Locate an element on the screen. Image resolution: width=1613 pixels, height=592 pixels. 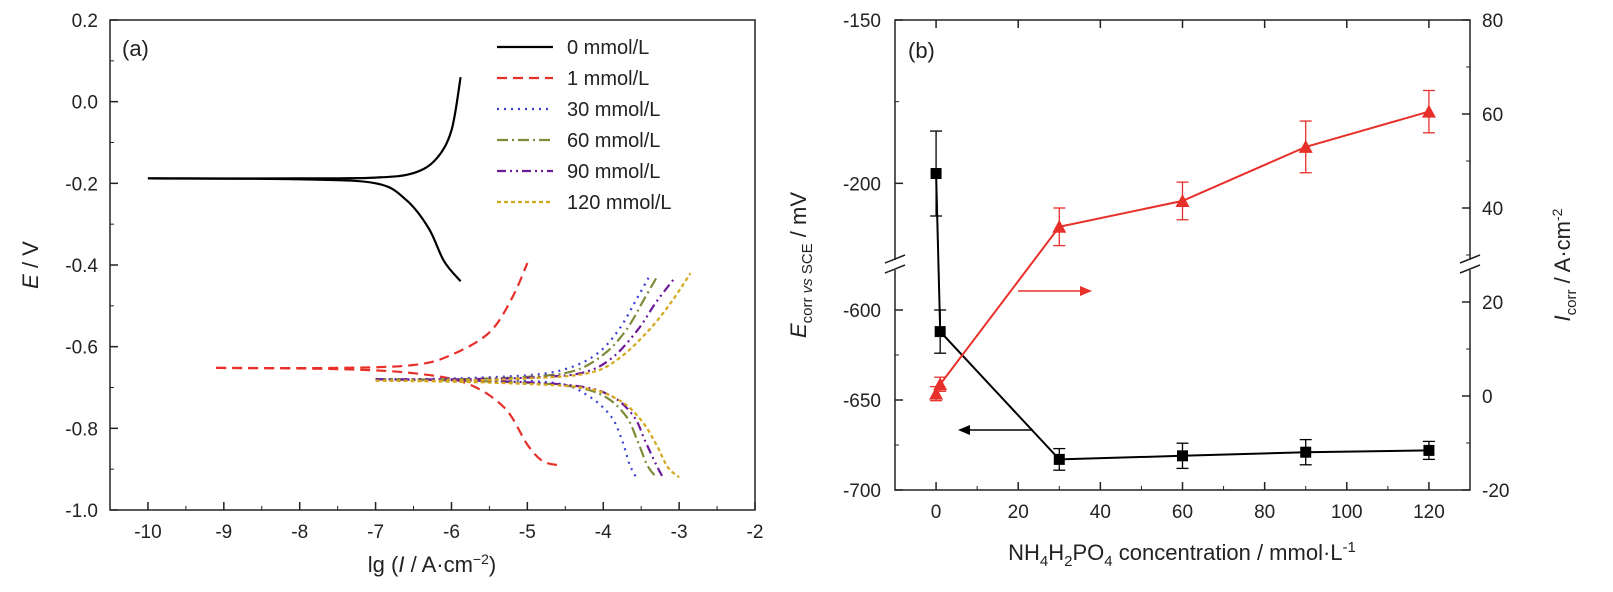
x-axis-title-part: concentration / mmol·L is located at coordinates (1228, 552).